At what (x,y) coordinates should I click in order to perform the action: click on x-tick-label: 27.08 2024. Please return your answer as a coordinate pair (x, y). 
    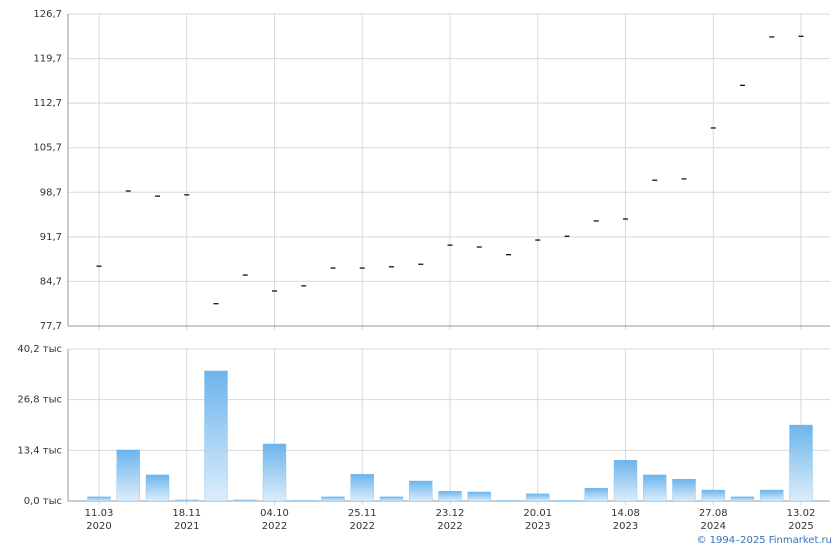
    Looking at the image, I should click on (713, 520).